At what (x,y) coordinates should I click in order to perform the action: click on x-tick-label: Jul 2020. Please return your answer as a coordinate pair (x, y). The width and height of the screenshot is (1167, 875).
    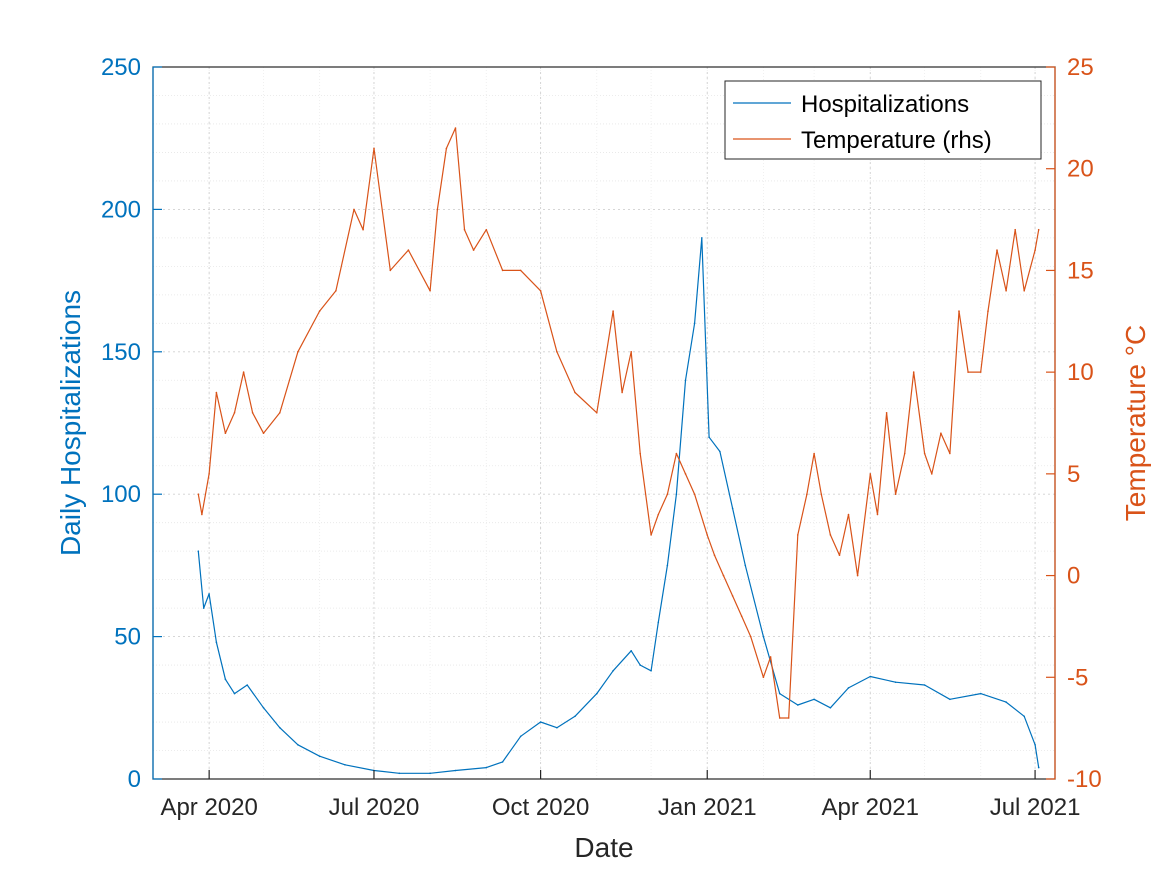
    Looking at the image, I should click on (374, 807).